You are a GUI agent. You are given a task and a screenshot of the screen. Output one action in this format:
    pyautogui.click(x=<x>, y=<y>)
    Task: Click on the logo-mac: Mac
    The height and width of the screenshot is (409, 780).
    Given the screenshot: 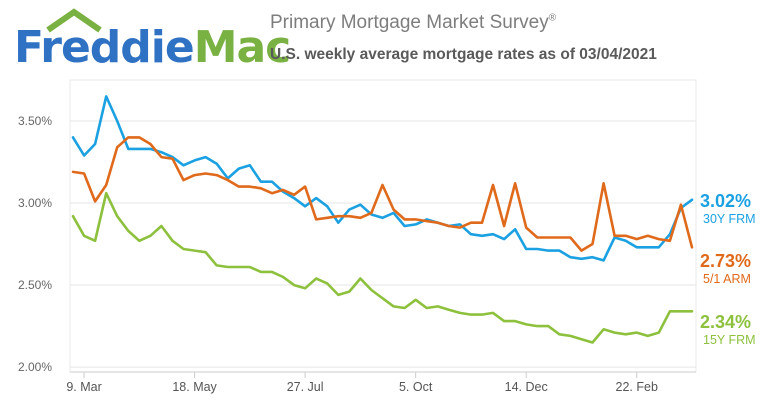 What is the action you would take?
    pyautogui.click(x=242, y=47)
    